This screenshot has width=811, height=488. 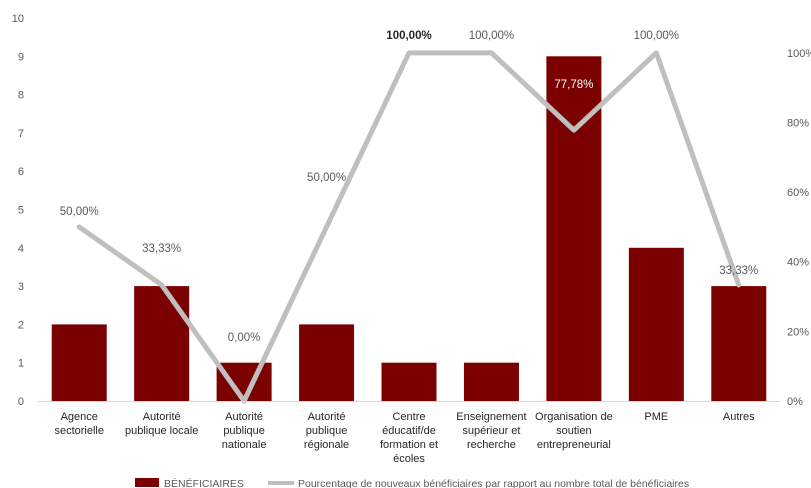 I want to click on category-label-line: écoles, so click(x=409, y=459).